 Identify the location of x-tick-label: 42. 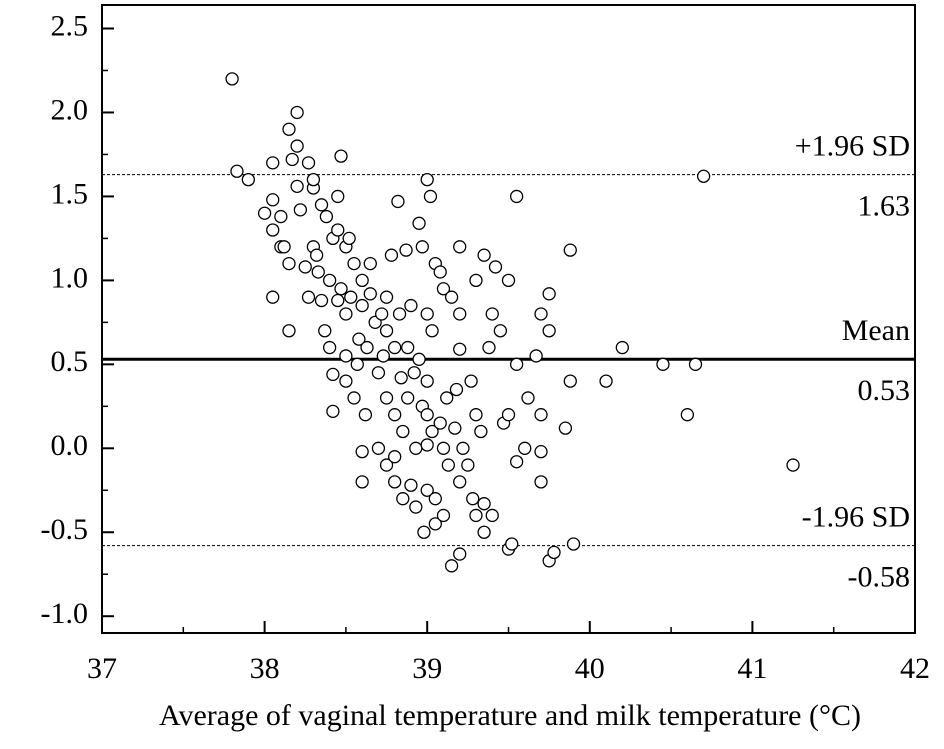
(915, 668).